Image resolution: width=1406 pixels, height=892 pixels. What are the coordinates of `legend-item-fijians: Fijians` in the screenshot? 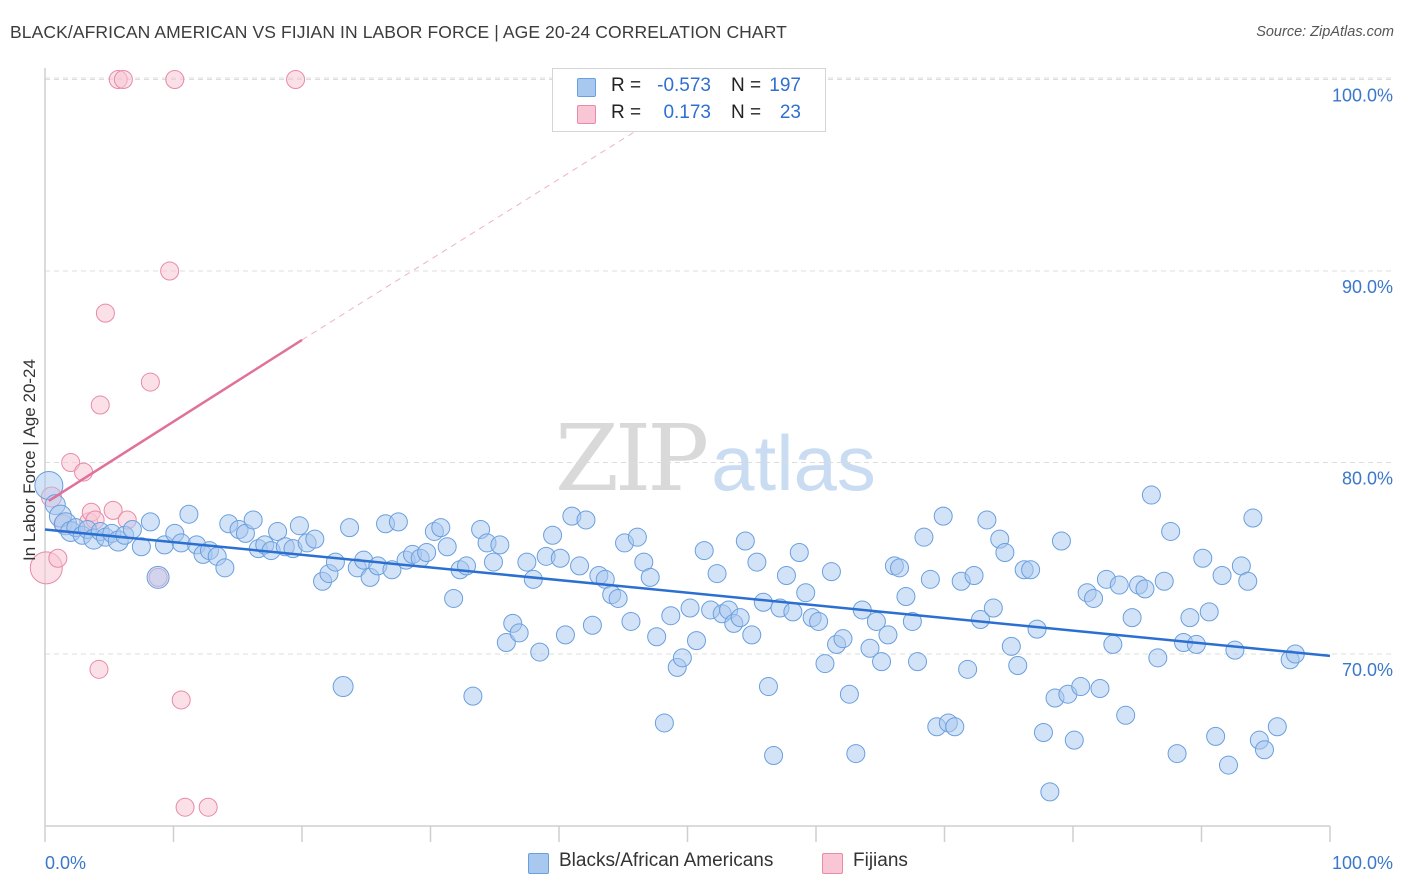 It's located at (865, 862).